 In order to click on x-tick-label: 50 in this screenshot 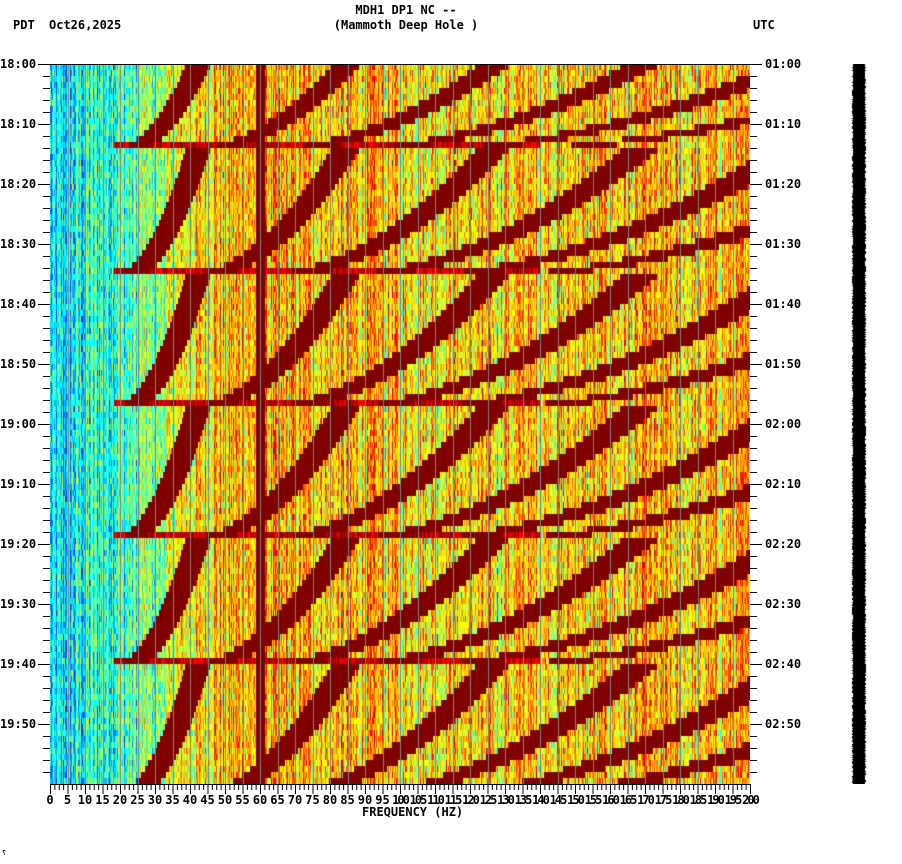, I will do `click(225, 800)`.